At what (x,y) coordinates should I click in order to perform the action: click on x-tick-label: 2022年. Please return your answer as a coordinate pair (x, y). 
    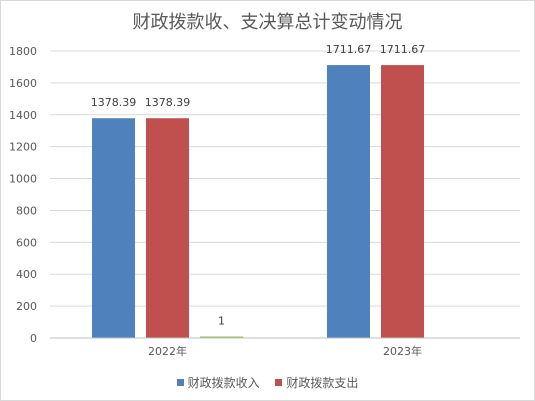
    Looking at the image, I should click on (167, 351).